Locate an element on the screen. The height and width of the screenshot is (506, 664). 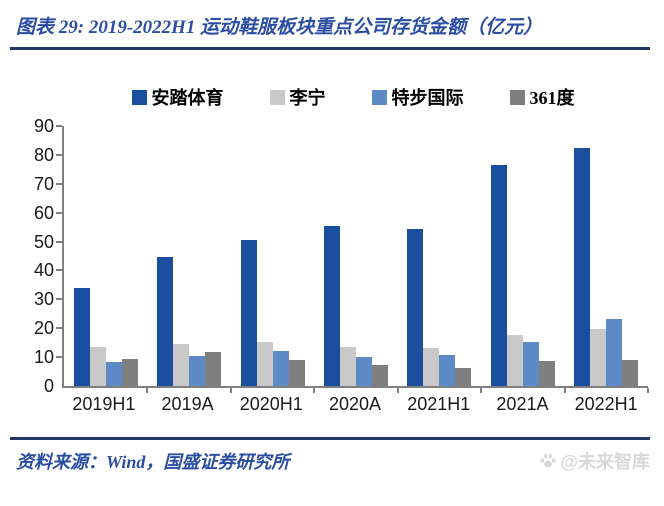
watermark: @未来智库 is located at coordinates (594, 461).